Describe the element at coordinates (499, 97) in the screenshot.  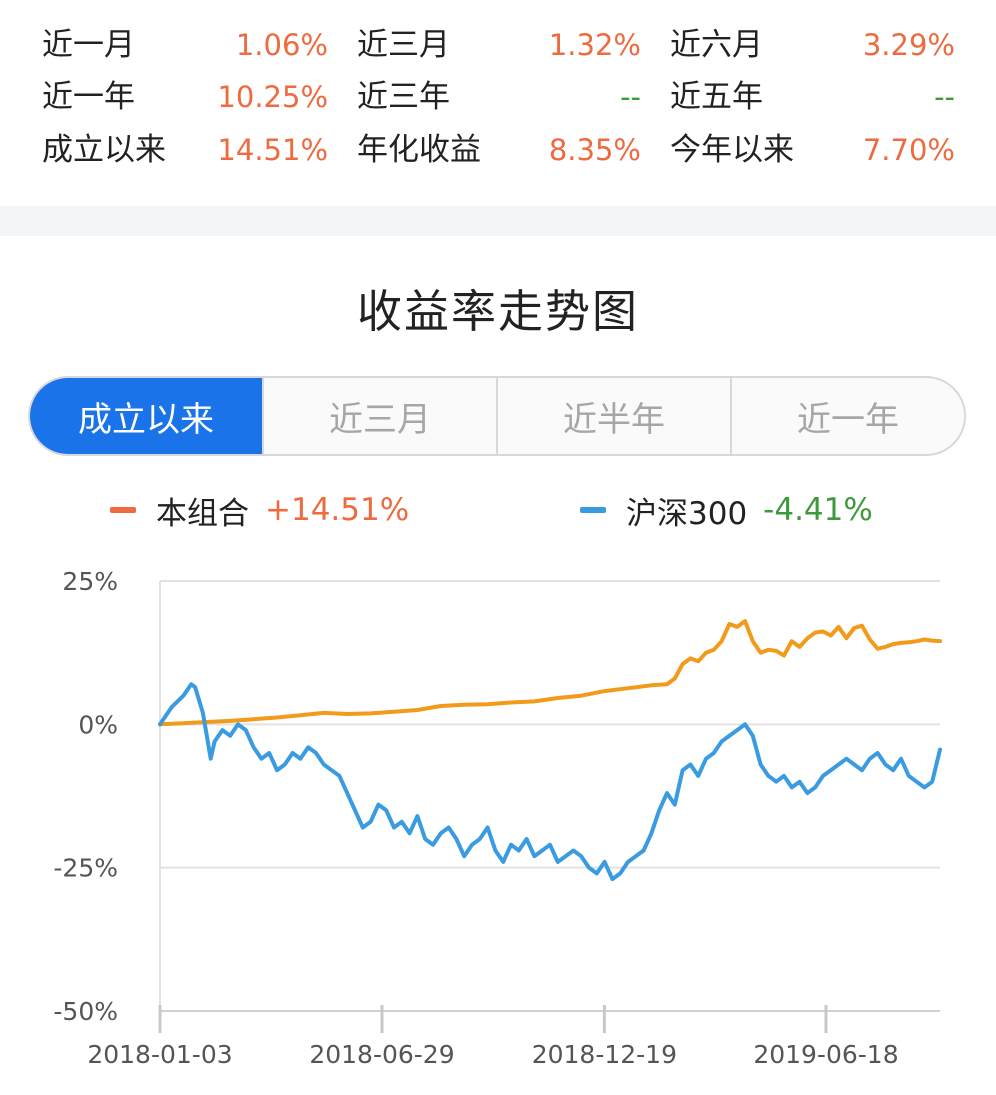
I see `return-cell: 近三年 --` at that location.